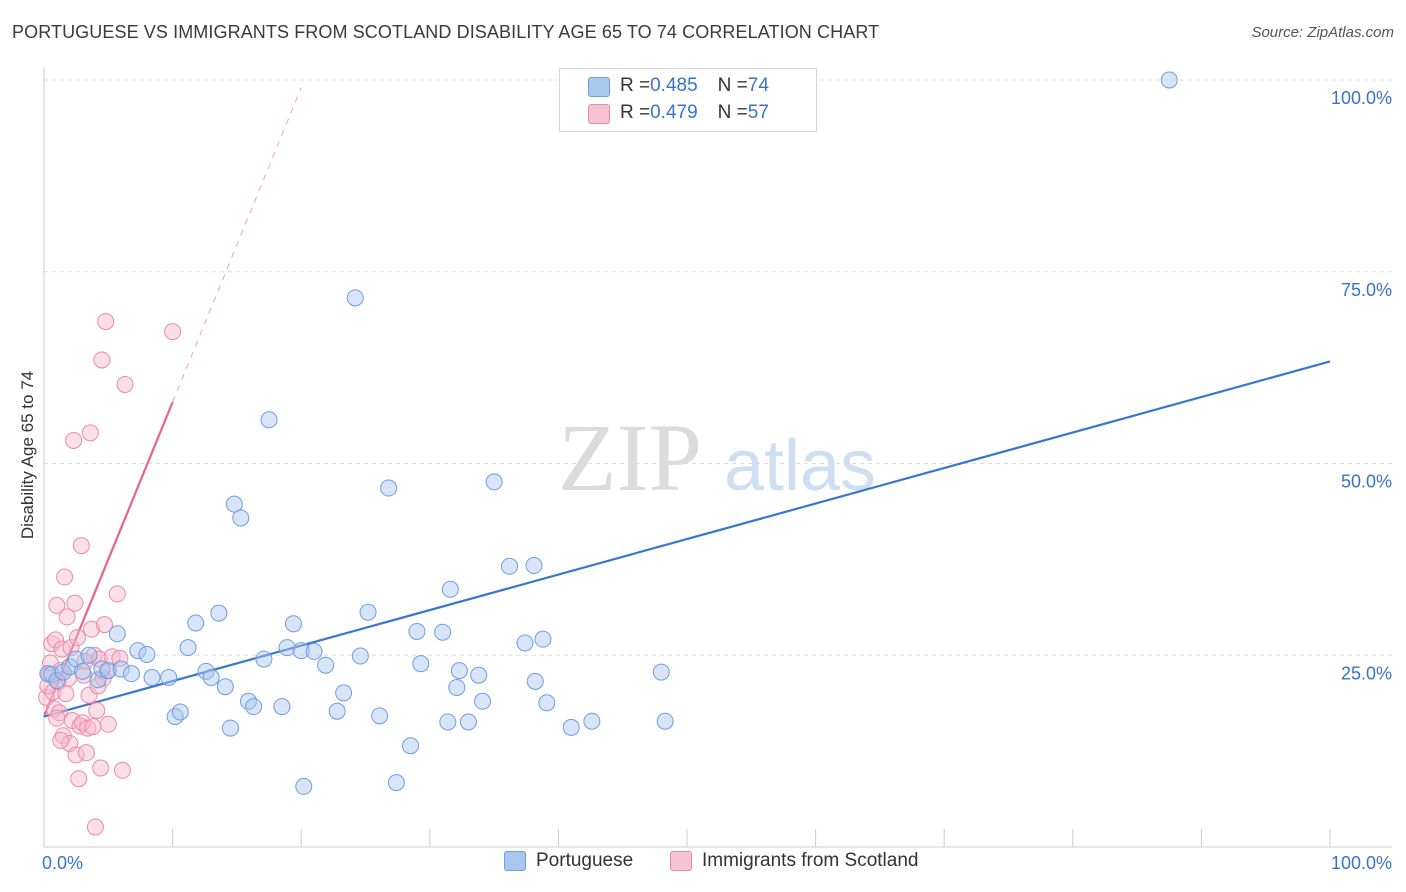  I want to click on legend-swatch-blue, so click(599, 87).